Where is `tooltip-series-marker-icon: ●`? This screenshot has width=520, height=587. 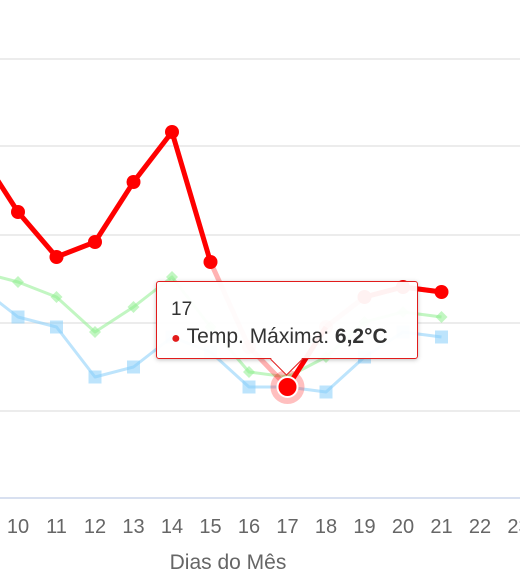
tooltip-series-marker-icon: ● is located at coordinates (176, 338).